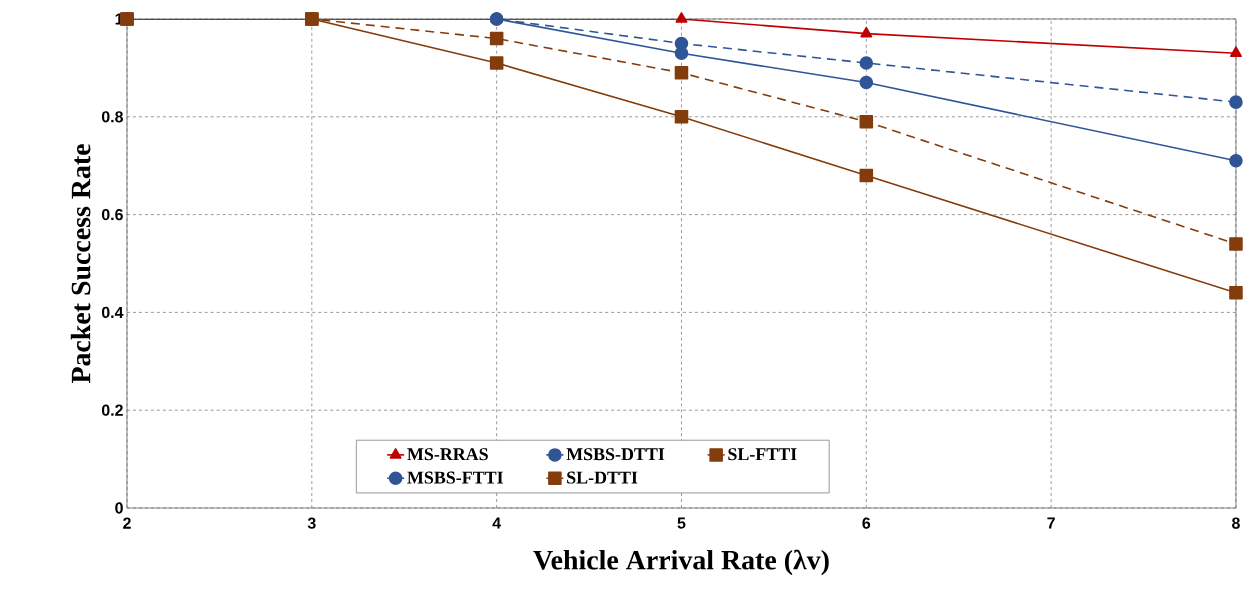  Describe the element at coordinates (447, 454) in the screenshot. I see `legend-label: MS-RRAS` at that location.